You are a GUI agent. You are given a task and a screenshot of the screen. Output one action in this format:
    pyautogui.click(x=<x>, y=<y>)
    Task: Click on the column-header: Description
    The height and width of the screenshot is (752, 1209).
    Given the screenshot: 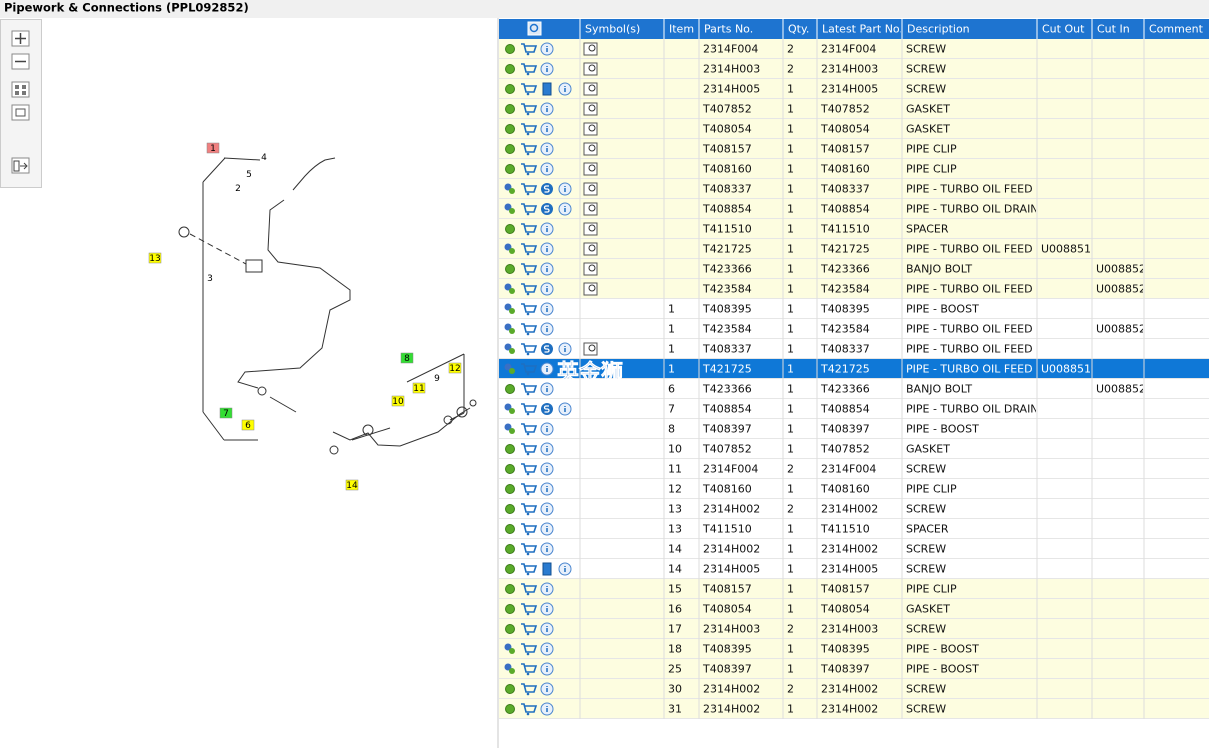 What is the action you would take?
    pyautogui.click(x=938, y=29)
    